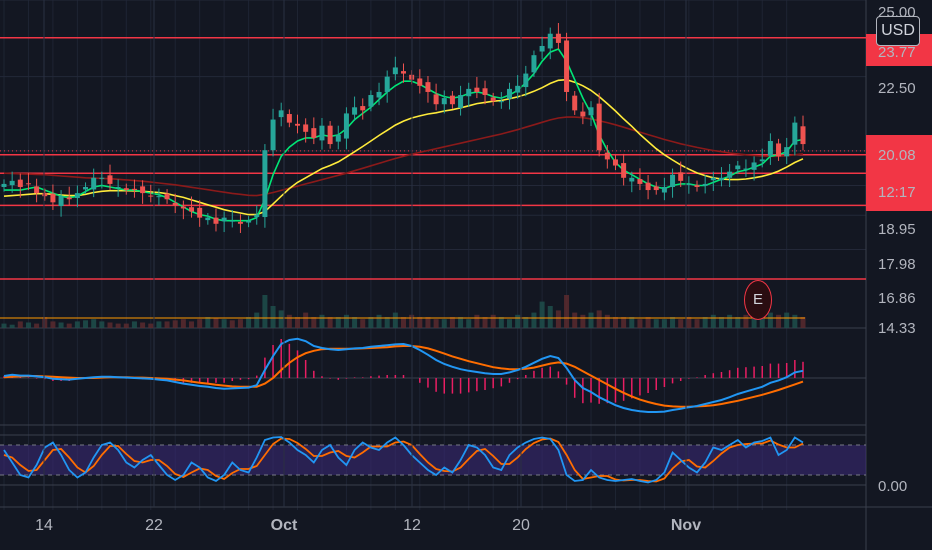 Image resolution: width=932 pixels, height=550 pixels. What do you see at coordinates (897, 264) in the screenshot?
I see `price-tick-label: 17.98` at bounding box center [897, 264].